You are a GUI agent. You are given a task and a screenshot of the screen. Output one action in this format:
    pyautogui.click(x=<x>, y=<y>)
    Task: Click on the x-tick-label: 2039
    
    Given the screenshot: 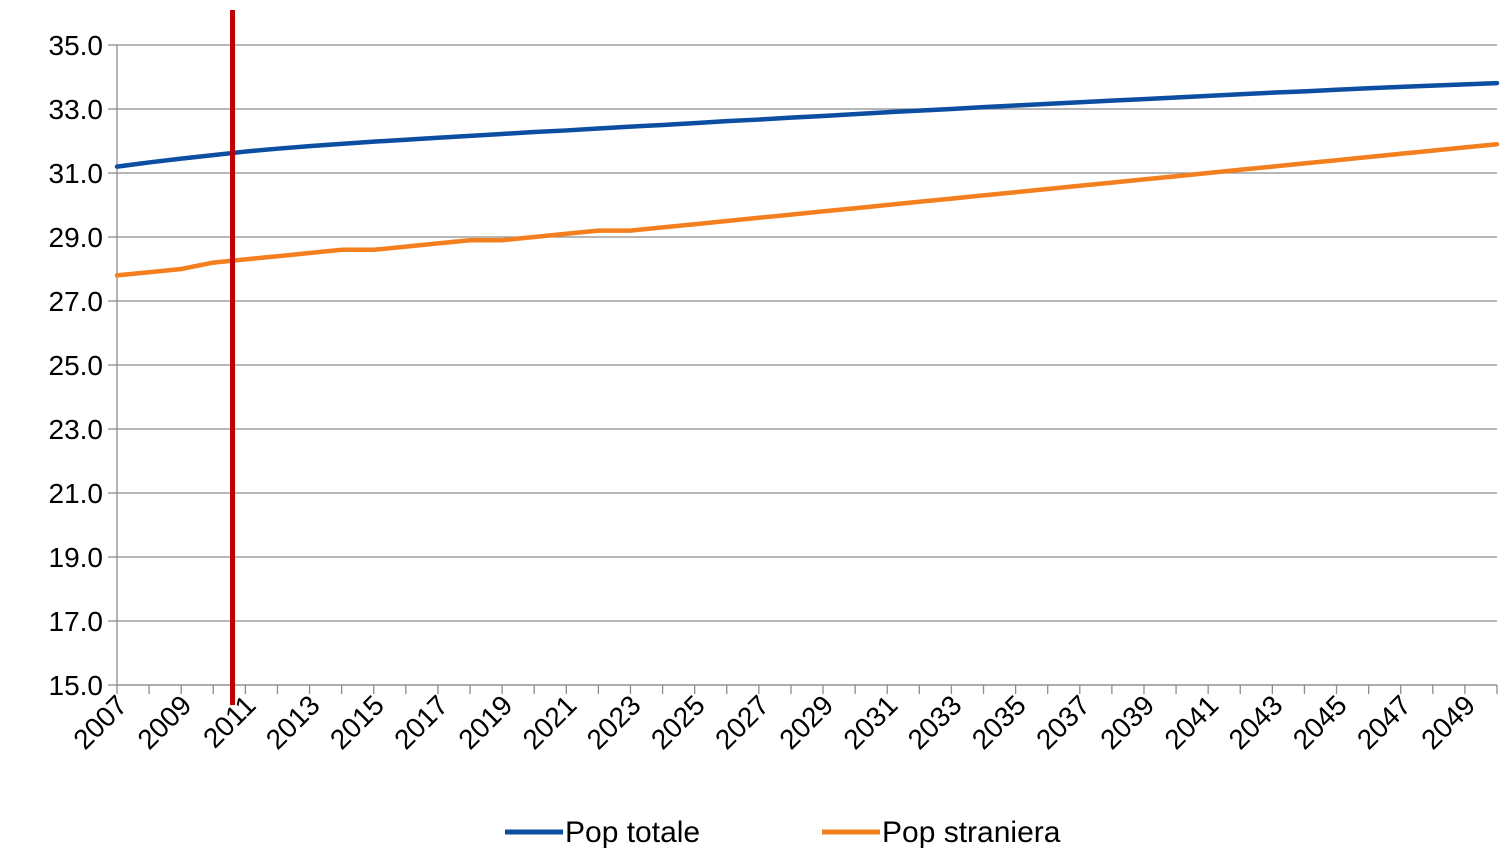 What is the action you would take?
    pyautogui.click(x=1127, y=722)
    